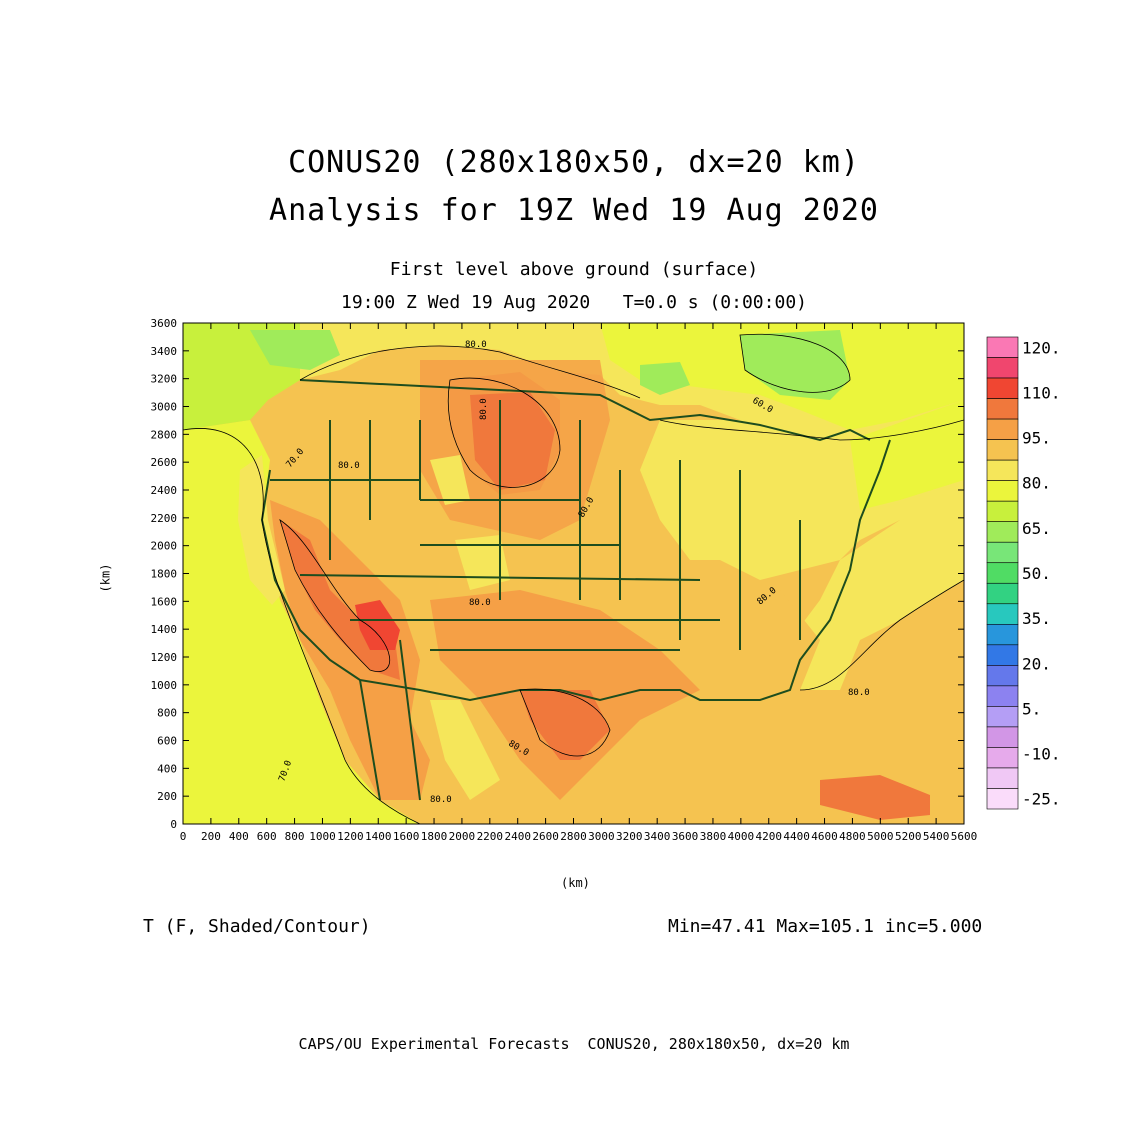 The image size is (1148, 1148). I want to click on figure-subtitle: Analysis for 19Z Wed 19 Aug 2020, so click(574, 210).